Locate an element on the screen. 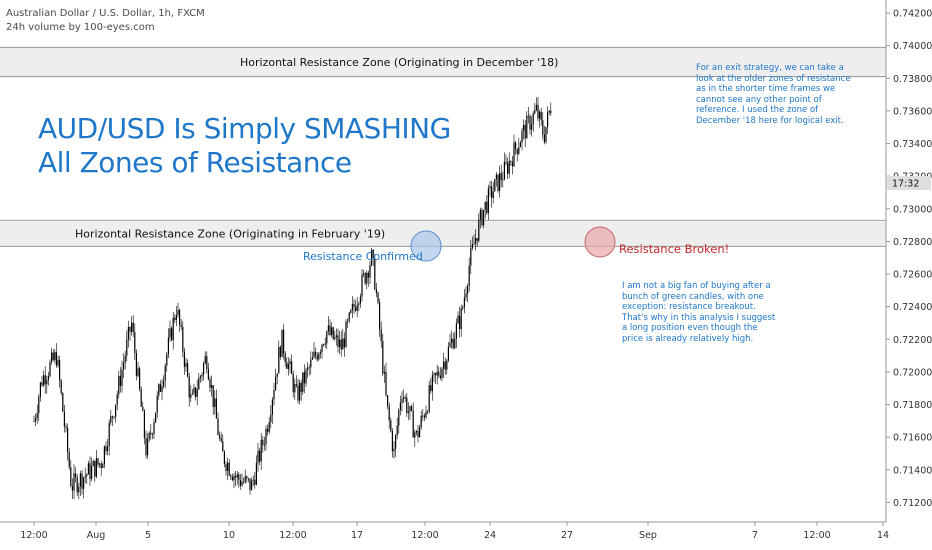 Image resolution: width=932 pixels, height=550 pixels. headline-line-1: AUD/USD Is Simply SMASHING is located at coordinates (244, 128).